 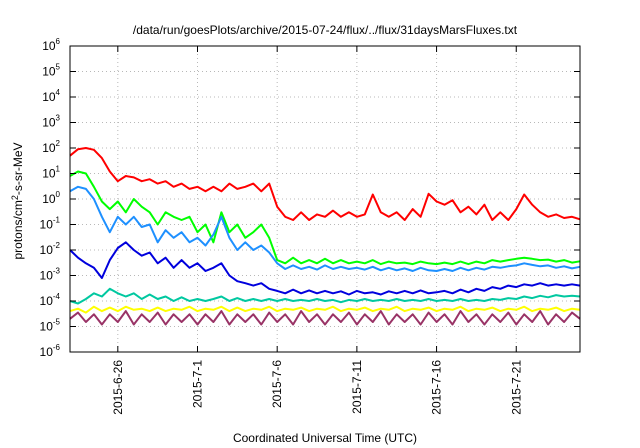 I want to click on y-tick-label: 10¹, so click(x=51, y=173).